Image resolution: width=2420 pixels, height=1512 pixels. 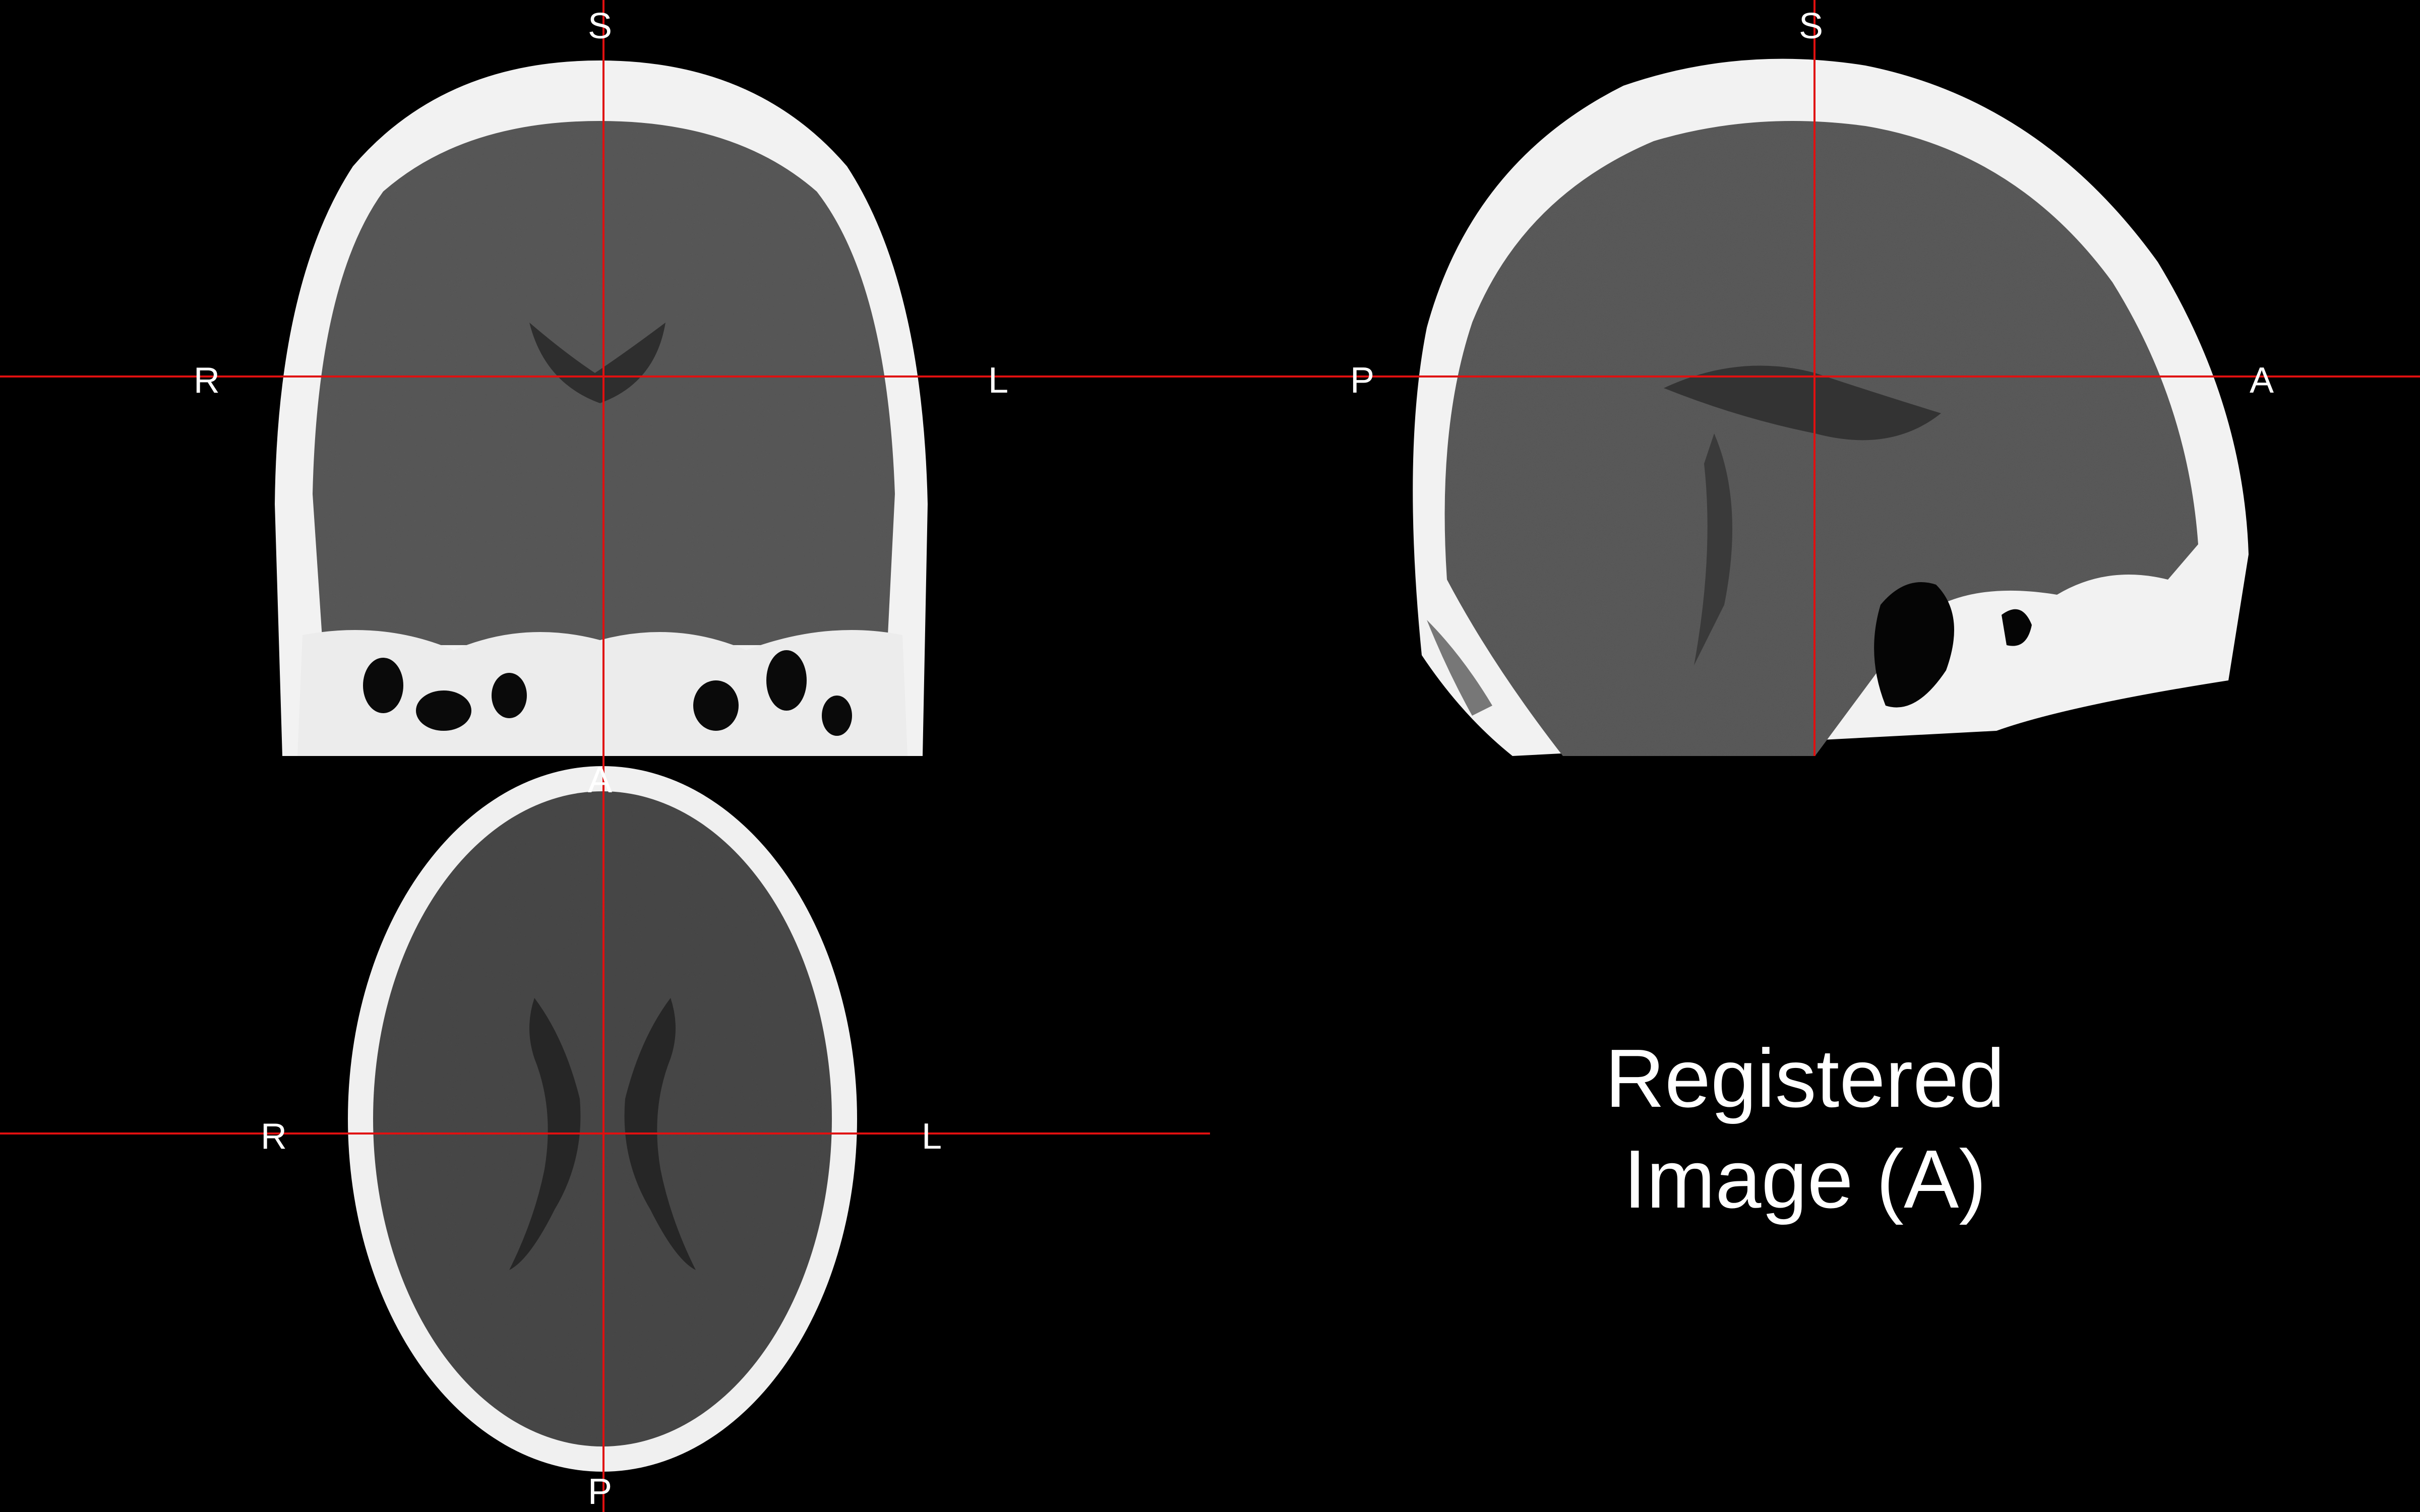 What do you see at coordinates (998, 380) in the screenshot?
I see `coronal-right-label: L` at bounding box center [998, 380].